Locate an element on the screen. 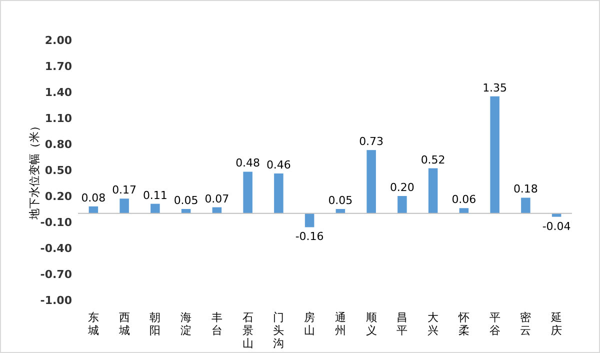 Image resolution: width=600 pixels, height=353 pixels. x-tick-label: 密云 is located at coordinates (526, 324).